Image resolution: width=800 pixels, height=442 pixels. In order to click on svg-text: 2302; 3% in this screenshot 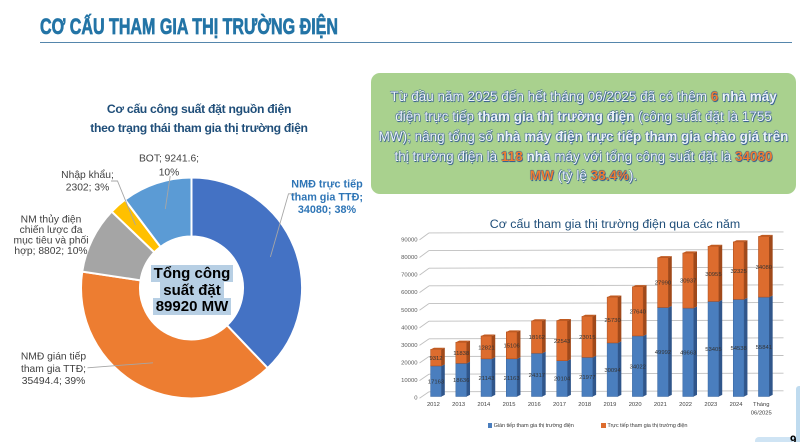, I will do `click(88, 188)`.